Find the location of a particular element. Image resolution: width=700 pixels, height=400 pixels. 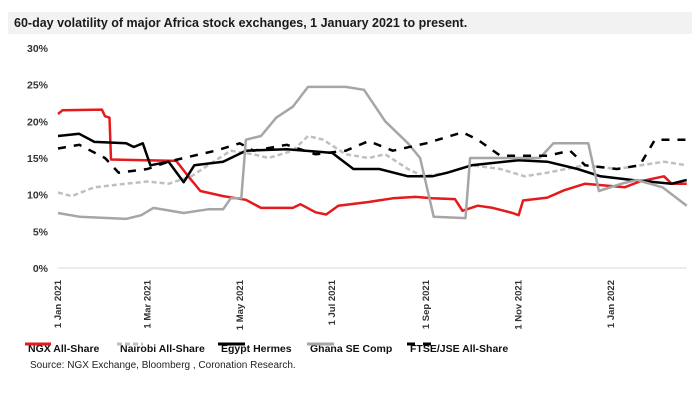

y-tick-label: 25% is located at coordinates (38, 86).